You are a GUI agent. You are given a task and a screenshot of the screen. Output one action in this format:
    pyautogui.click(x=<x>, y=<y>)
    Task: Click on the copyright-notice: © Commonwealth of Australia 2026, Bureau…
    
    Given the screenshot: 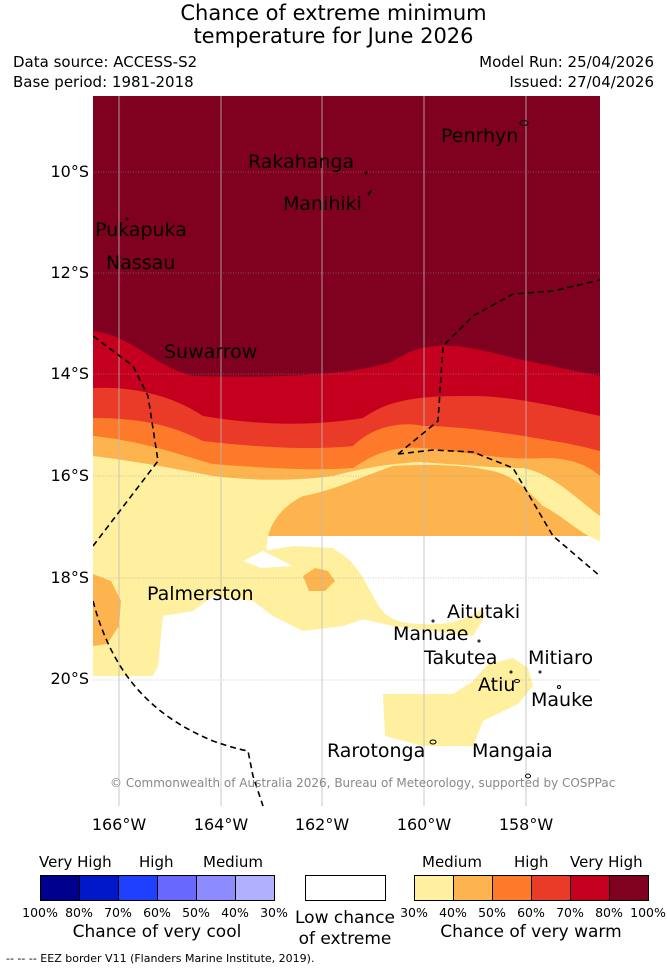 What is the action you would take?
    pyautogui.click(x=363, y=783)
    